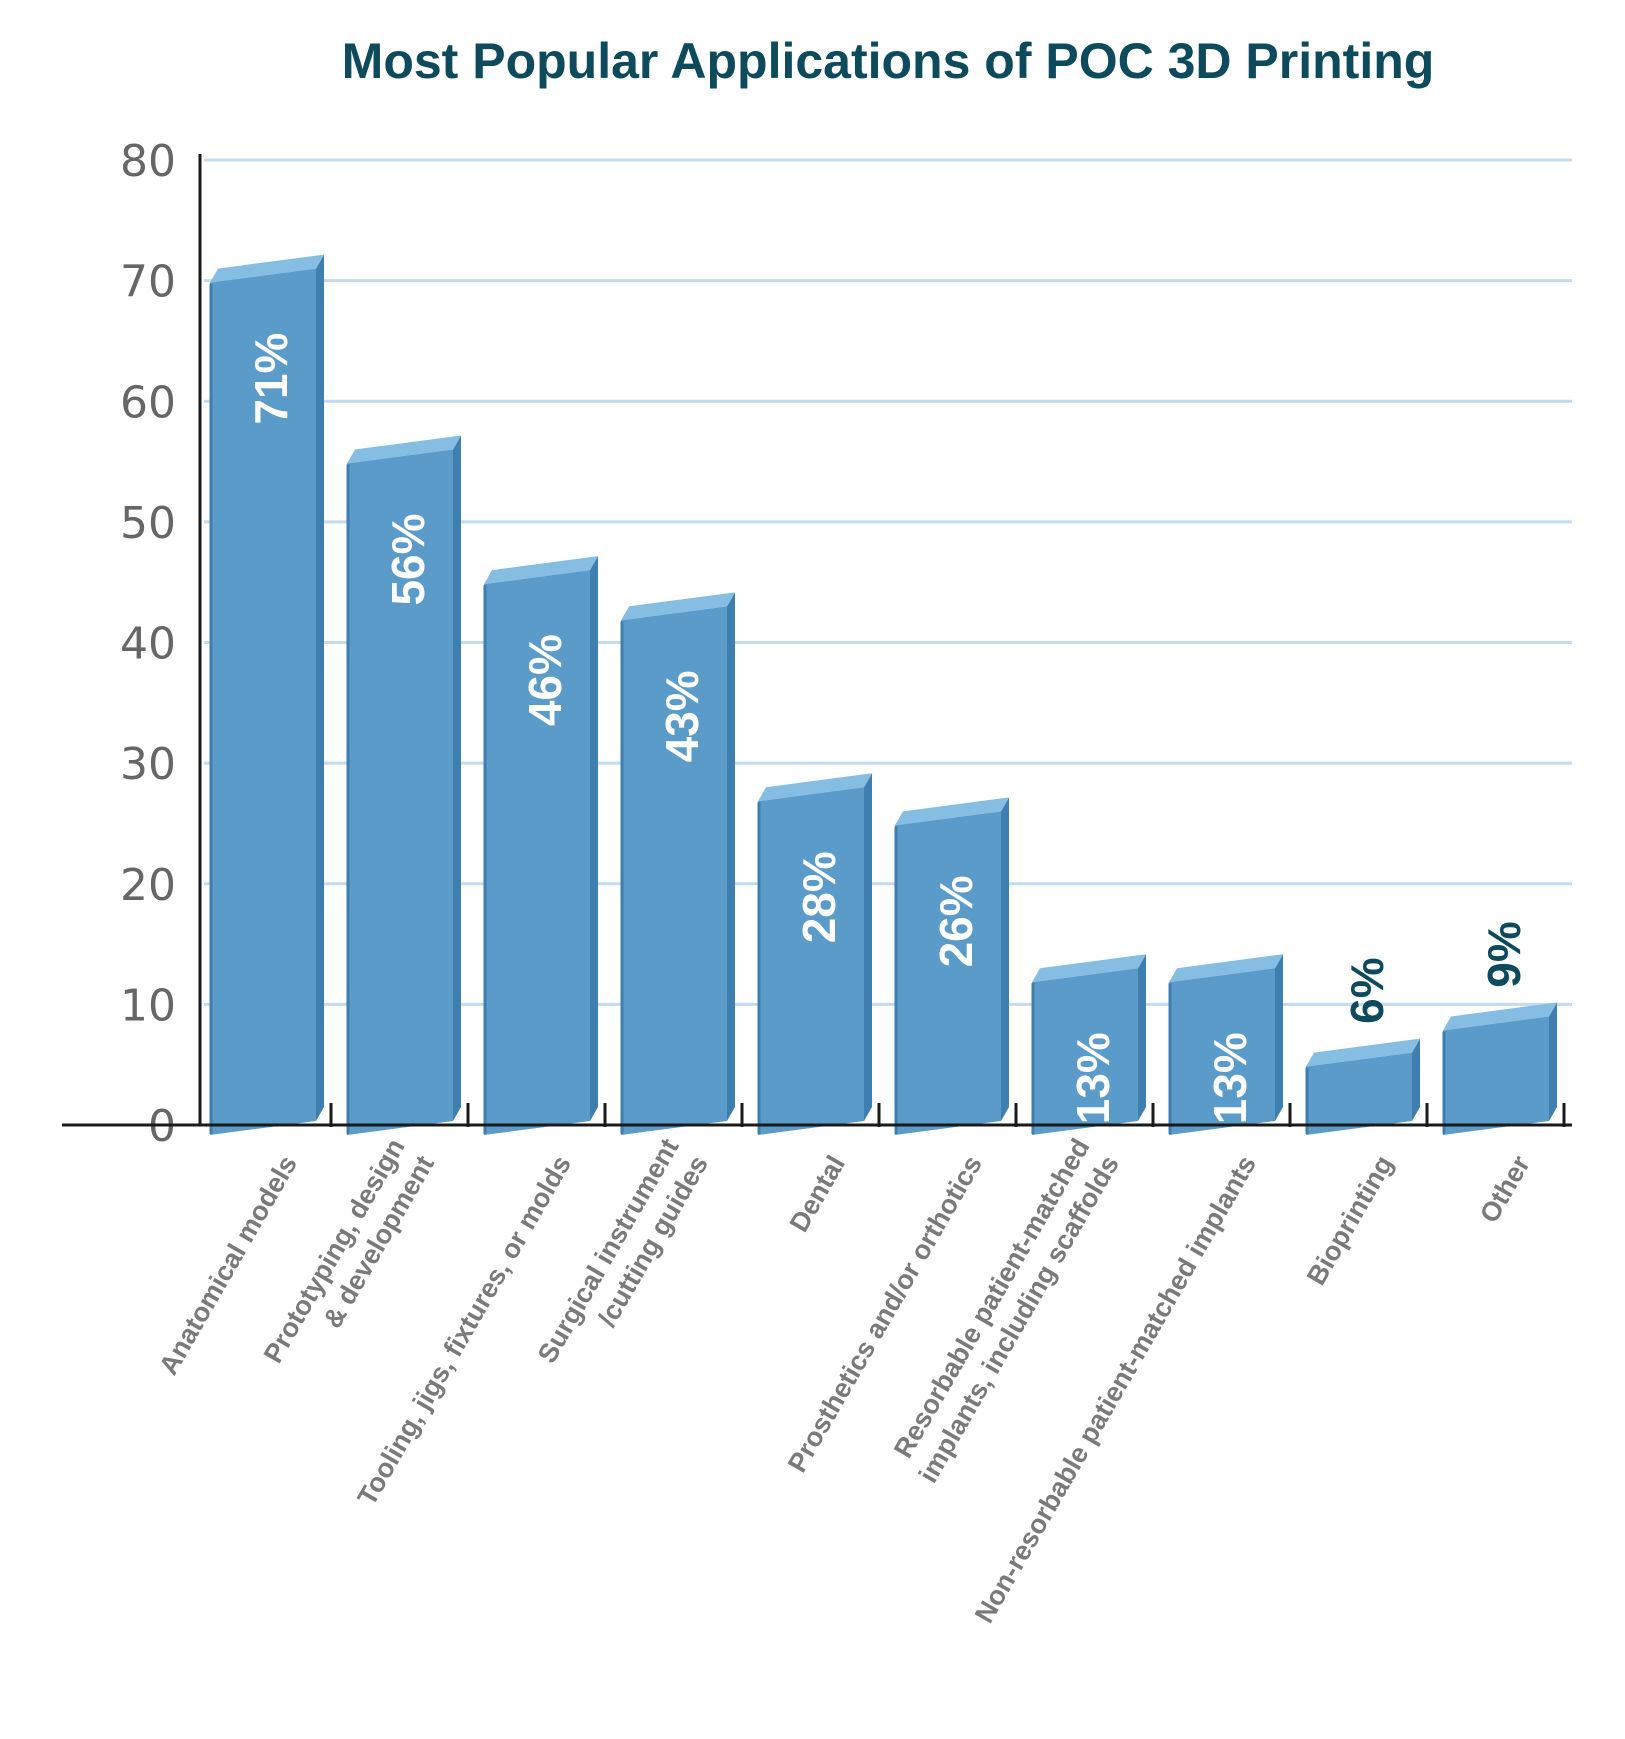  What do you see at coordinates (148, 402) in the screenshot?
I see `y-tick-label: 60` at bounding box center [148, 402].